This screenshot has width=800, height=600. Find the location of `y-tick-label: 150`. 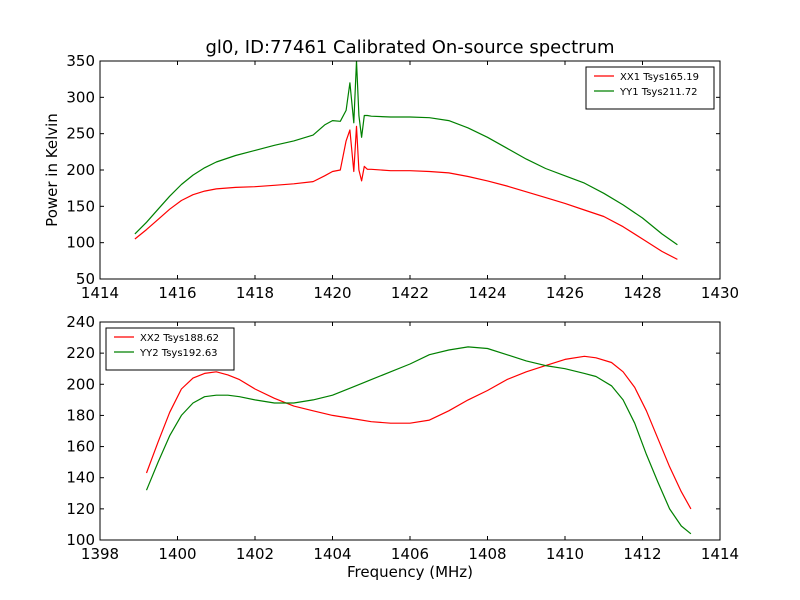

y-tick-label: 150 is located at coordinates (80, 206).